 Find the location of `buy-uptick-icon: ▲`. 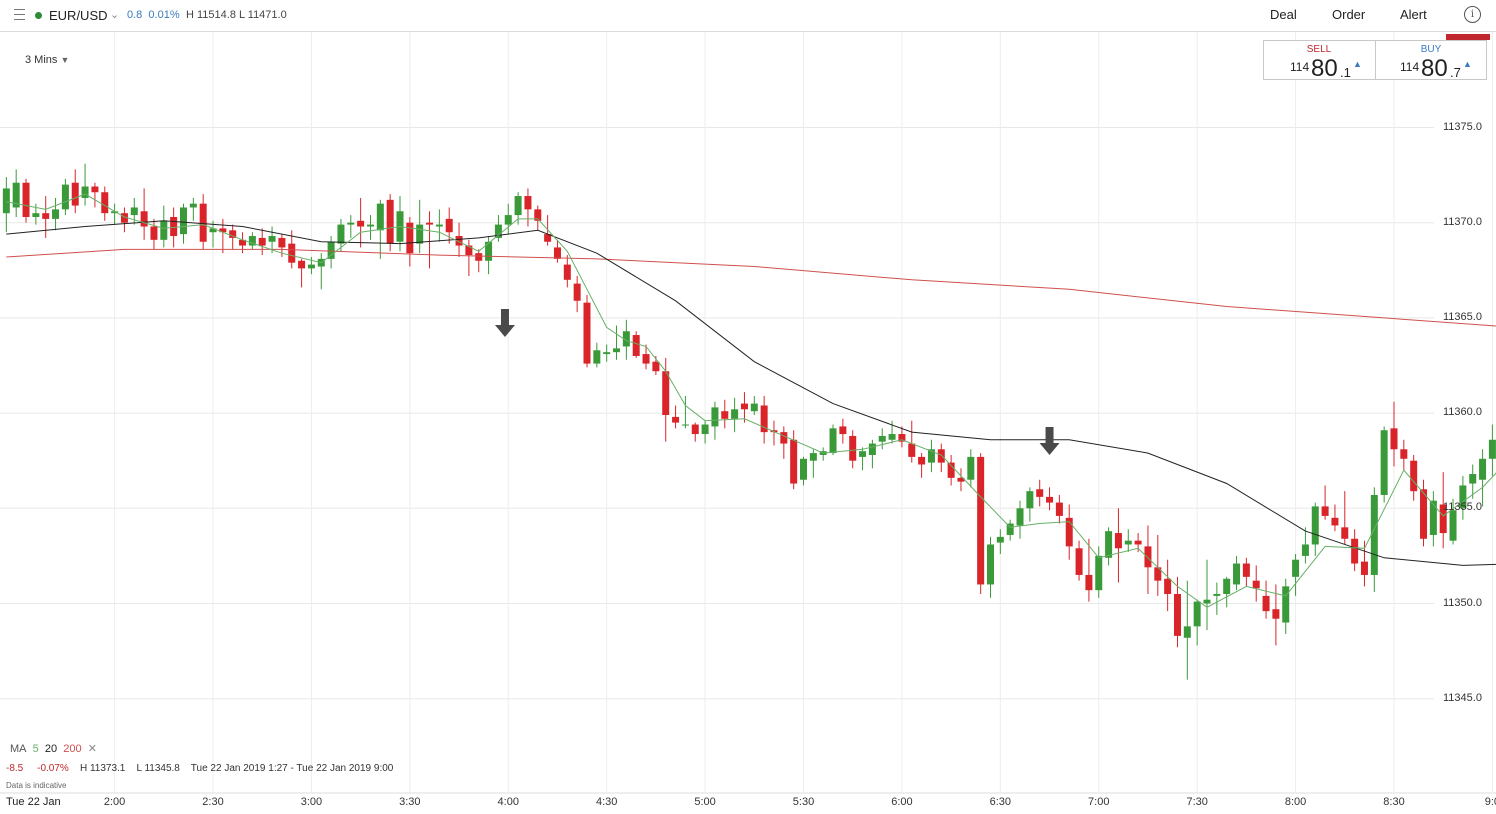

buy-uptick-icon: ▲ is located at coordinates (1467, 64).